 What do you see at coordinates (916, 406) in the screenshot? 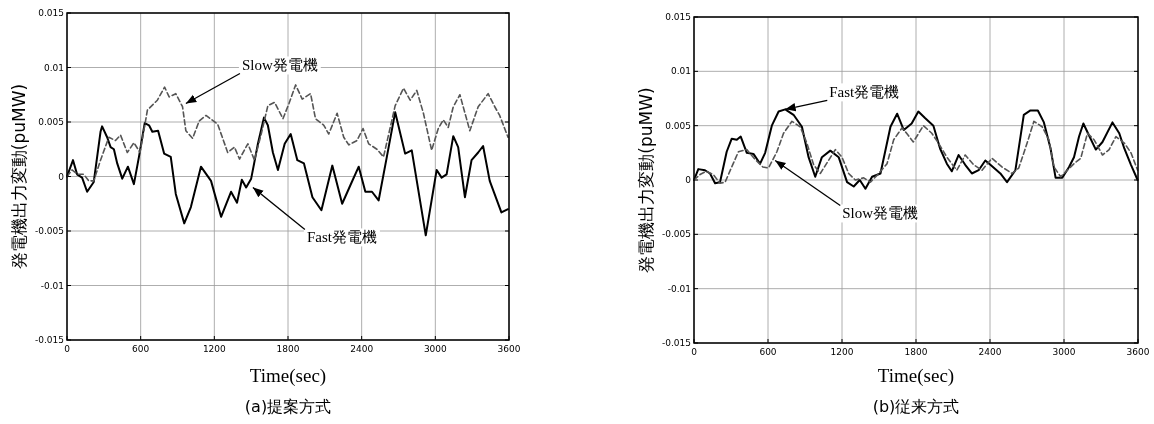
I see `text: (b)従来方式` at bounding box center [916, 406].